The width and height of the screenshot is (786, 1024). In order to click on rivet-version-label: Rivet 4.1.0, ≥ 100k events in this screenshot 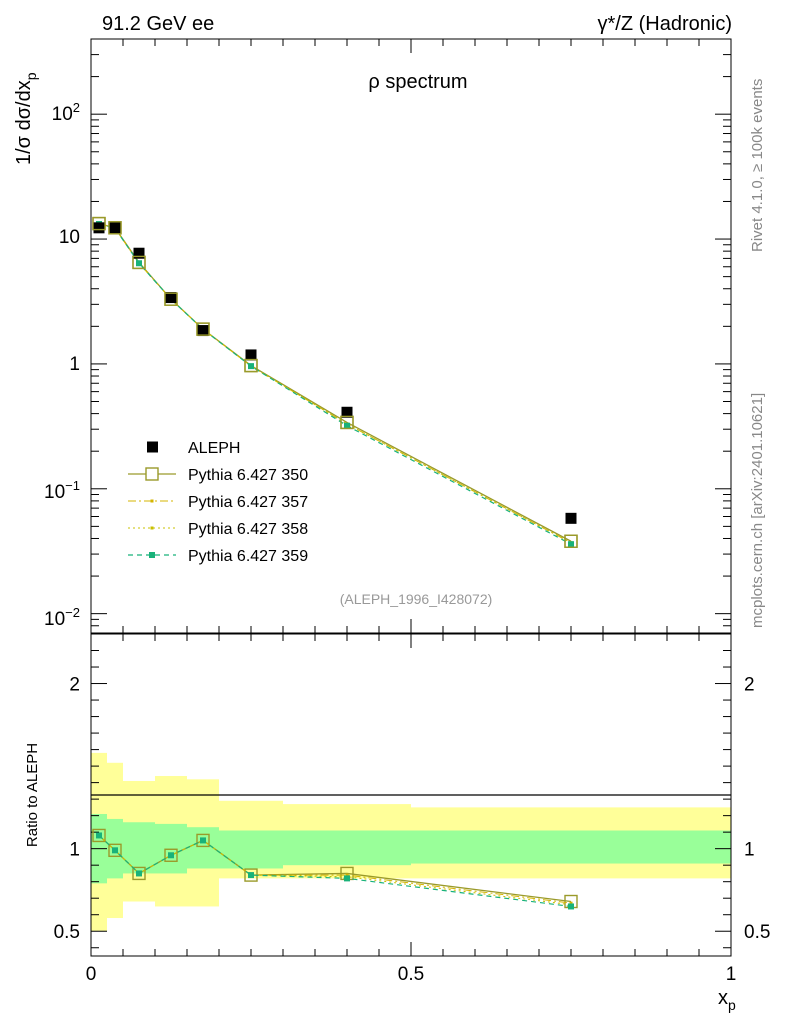, I will do `click(757, 165)`.